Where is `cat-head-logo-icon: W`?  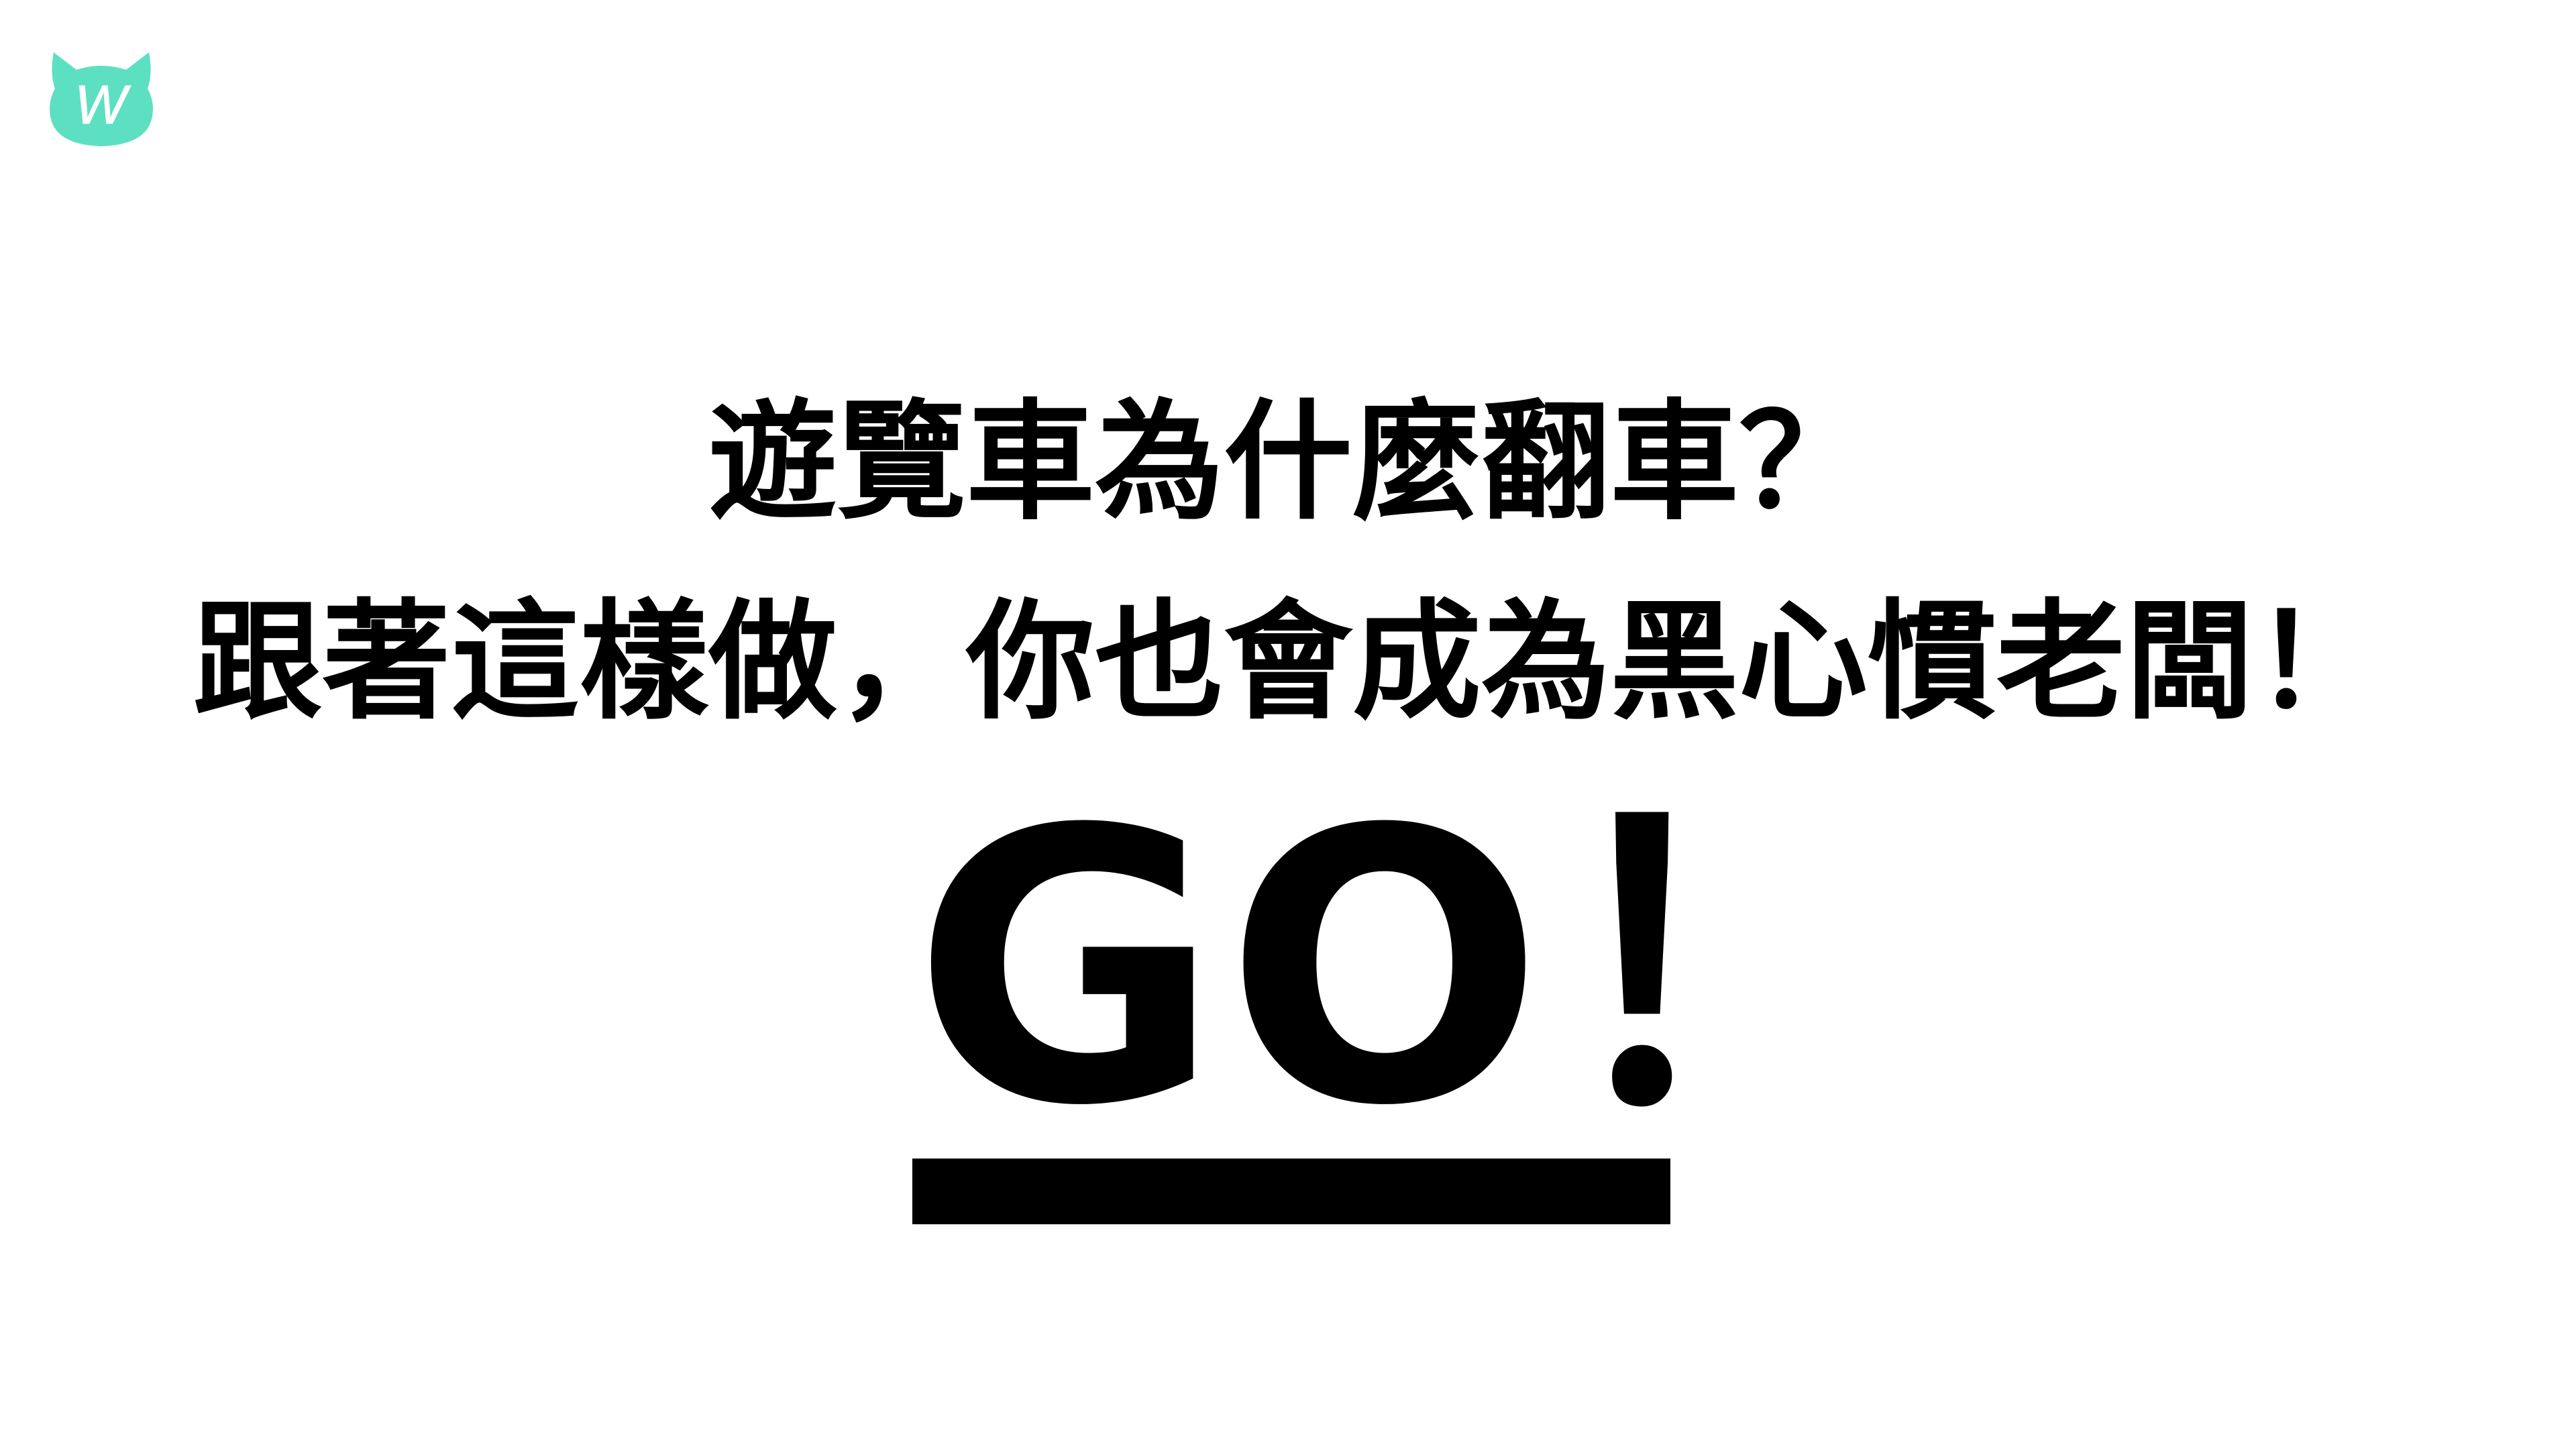 cat-head-logo-icon: W is located at coordinates (101, 99).